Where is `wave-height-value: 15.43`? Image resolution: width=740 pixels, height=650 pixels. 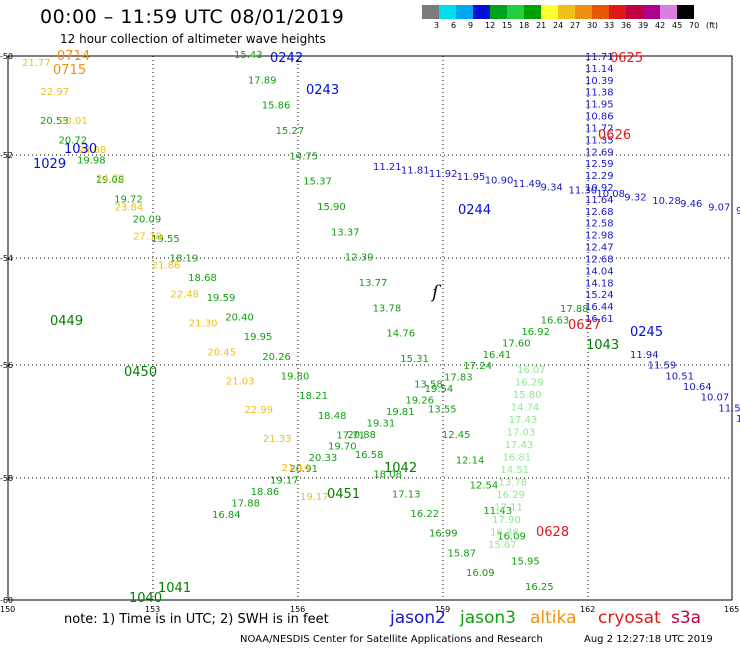
wave-height-value: 15.43 is located at coordinates (248, 55).